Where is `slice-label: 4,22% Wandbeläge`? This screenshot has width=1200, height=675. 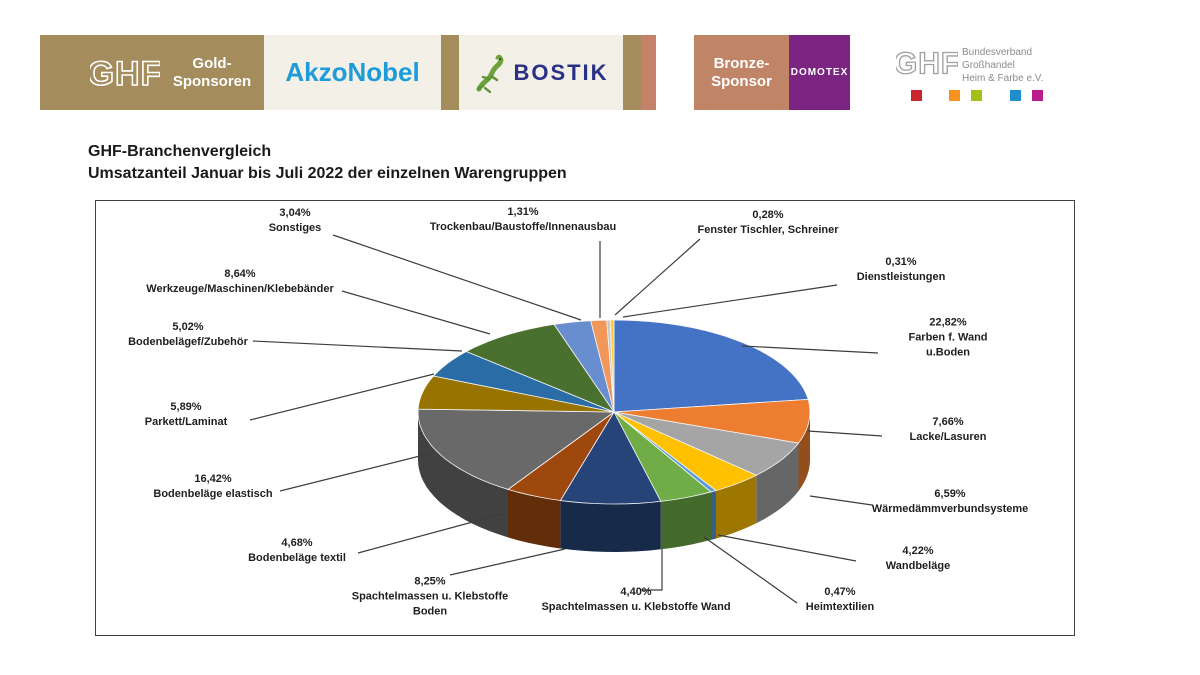
slice-label: 4,22% Wandbeläge is located at coordinates (918, 559).